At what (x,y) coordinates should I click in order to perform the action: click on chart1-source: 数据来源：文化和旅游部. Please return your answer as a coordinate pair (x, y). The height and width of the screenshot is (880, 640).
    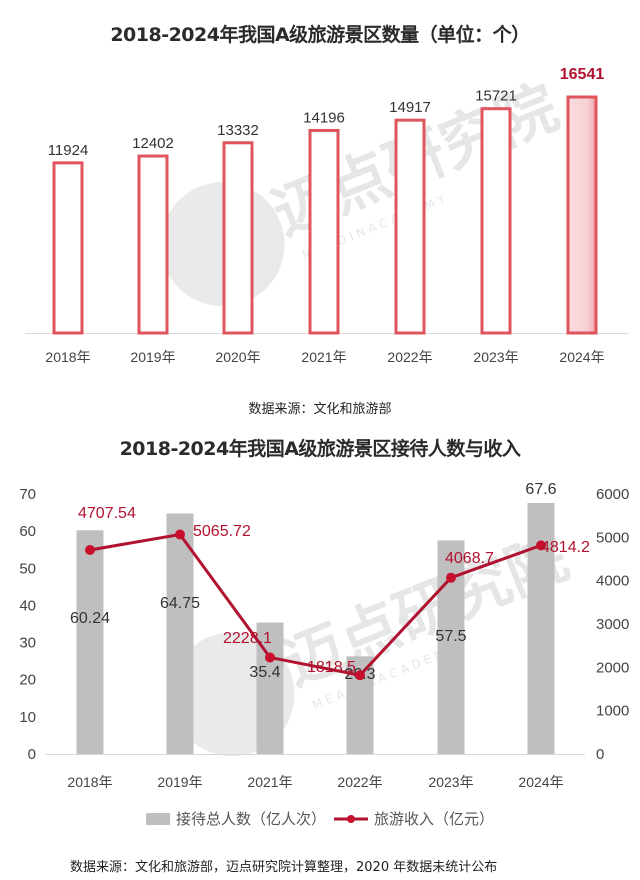
    Looking at the image, I should click on (320, 409).